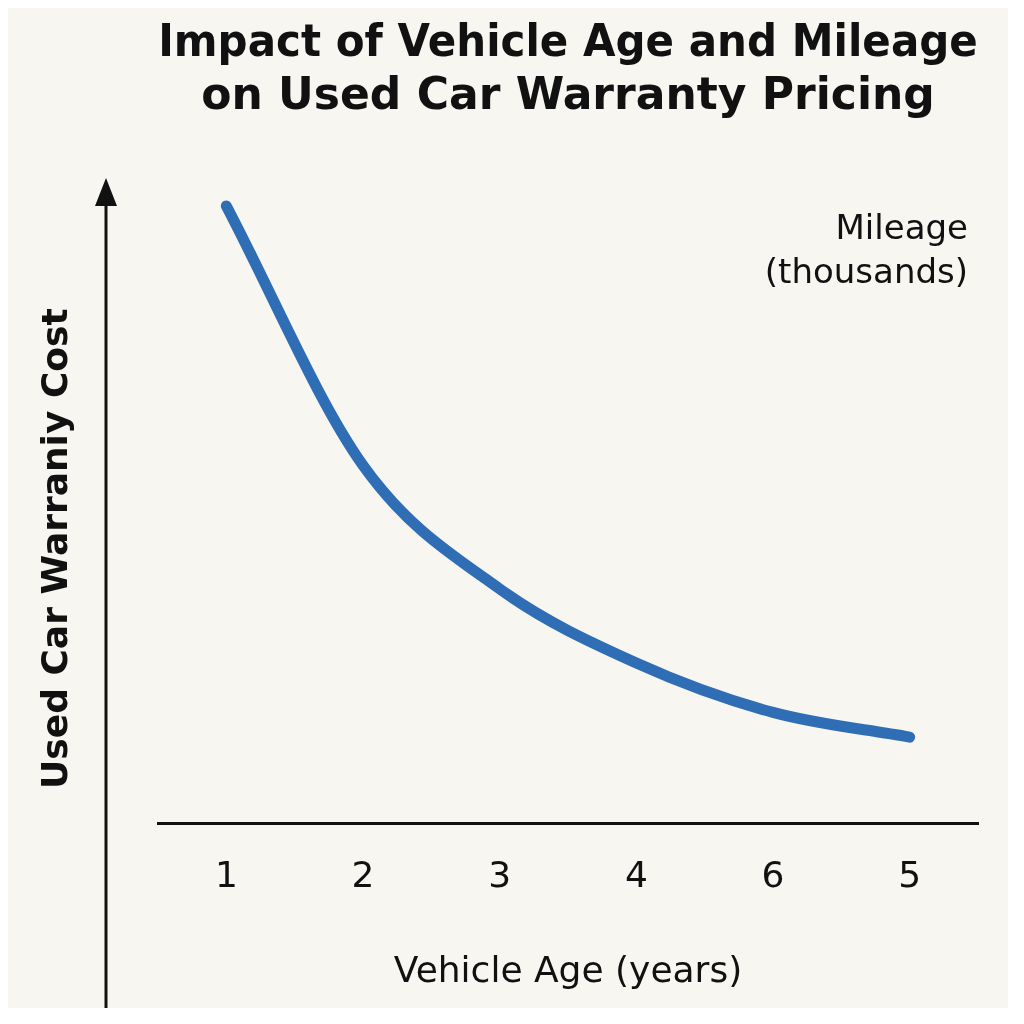  Describe the element at coordinates (55, 548) in the screenshot. I see `y-axis-title: Used Car Warraniy Cost` at that location.